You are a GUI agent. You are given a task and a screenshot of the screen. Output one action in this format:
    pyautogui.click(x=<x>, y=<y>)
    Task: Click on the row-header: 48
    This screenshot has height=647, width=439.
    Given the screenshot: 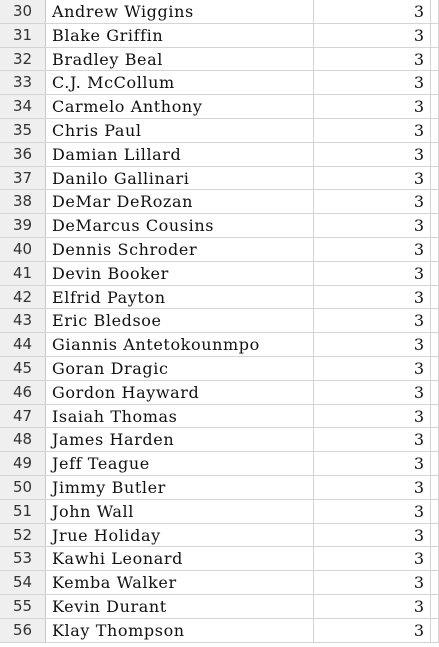 What is the action you would take?
    pyautogui.click(x=23, y=440)
    